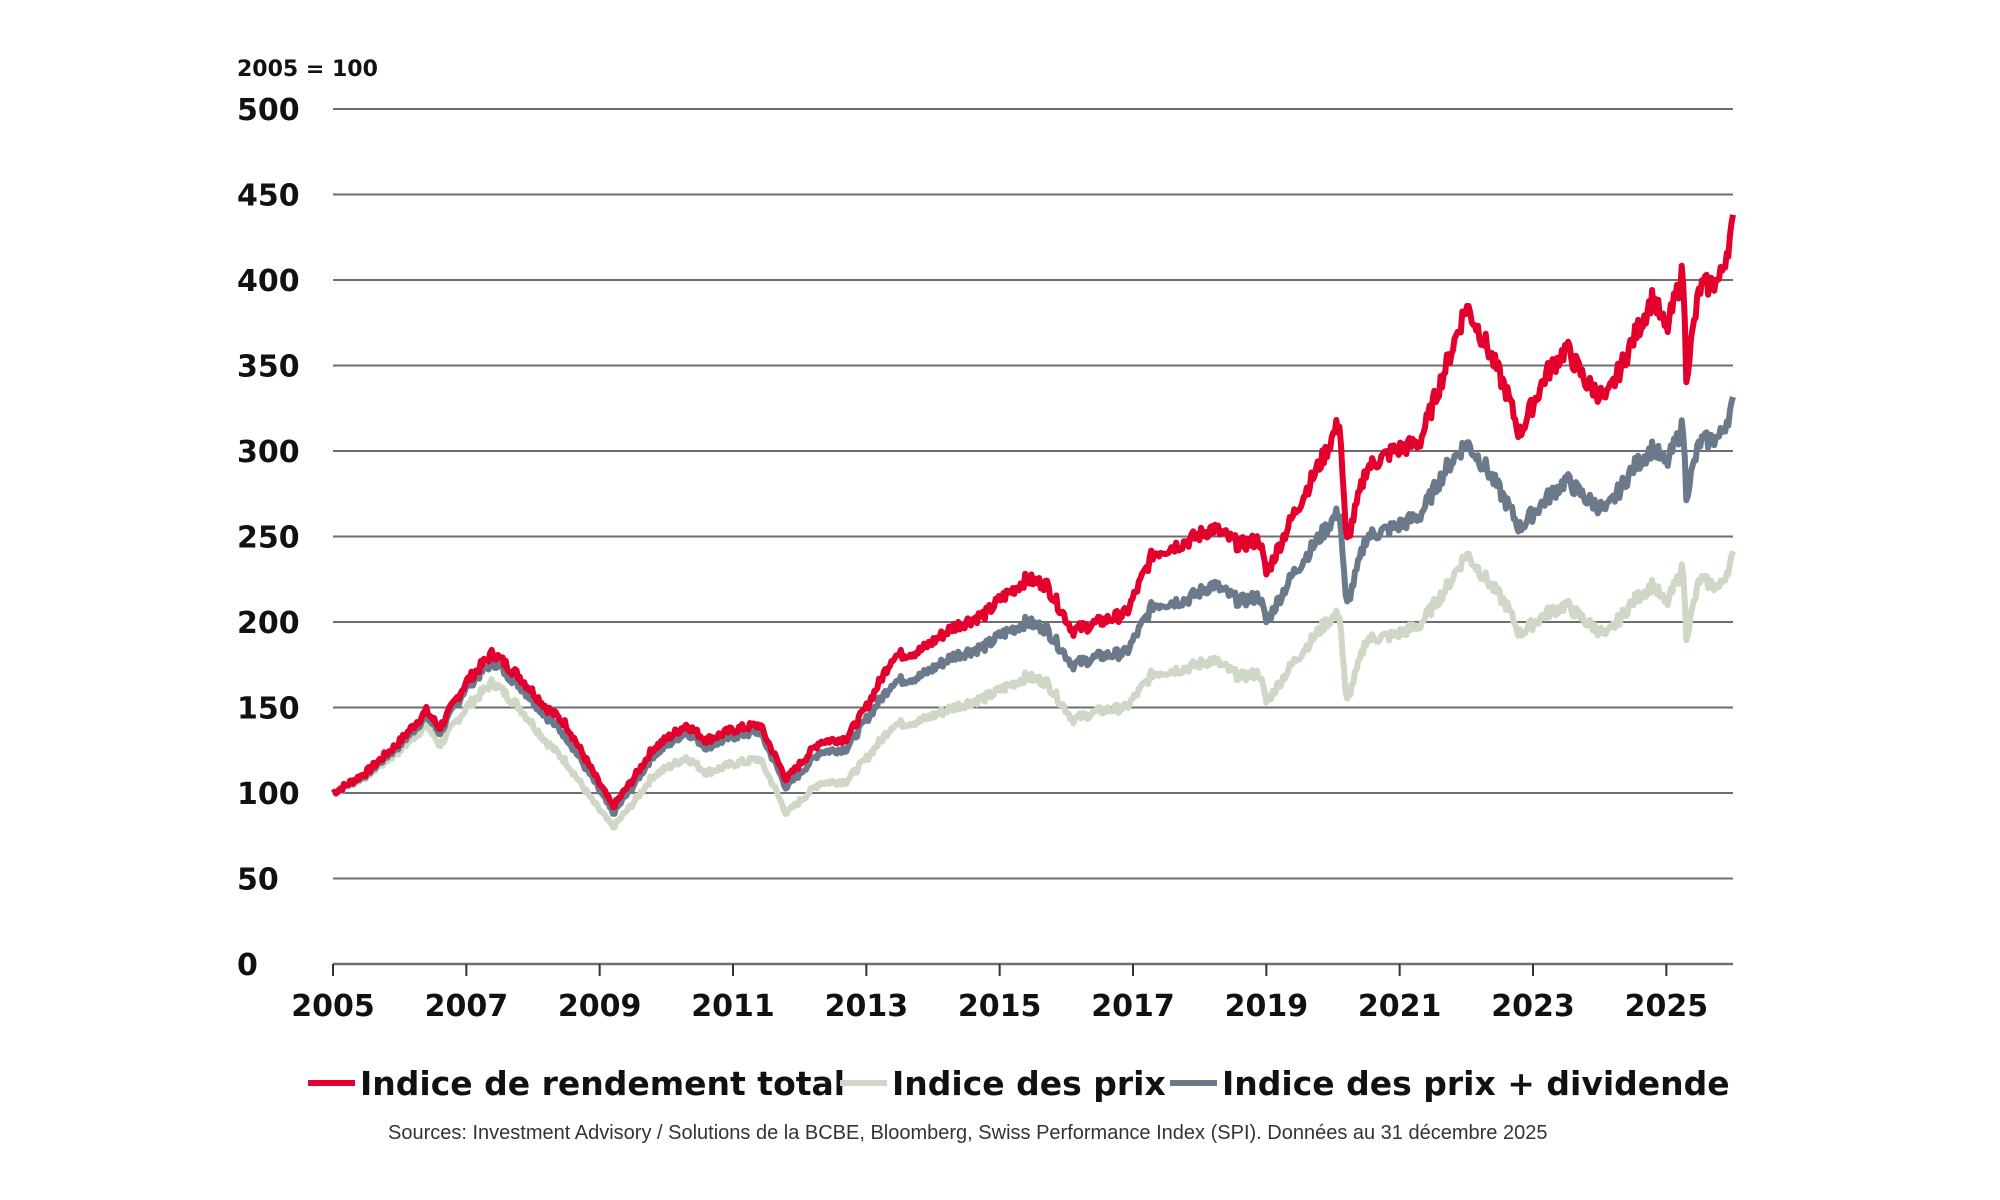  Describe the element at coordinates (247, 965) in the screenshot. I see `y-tick-label: 0` at that location.